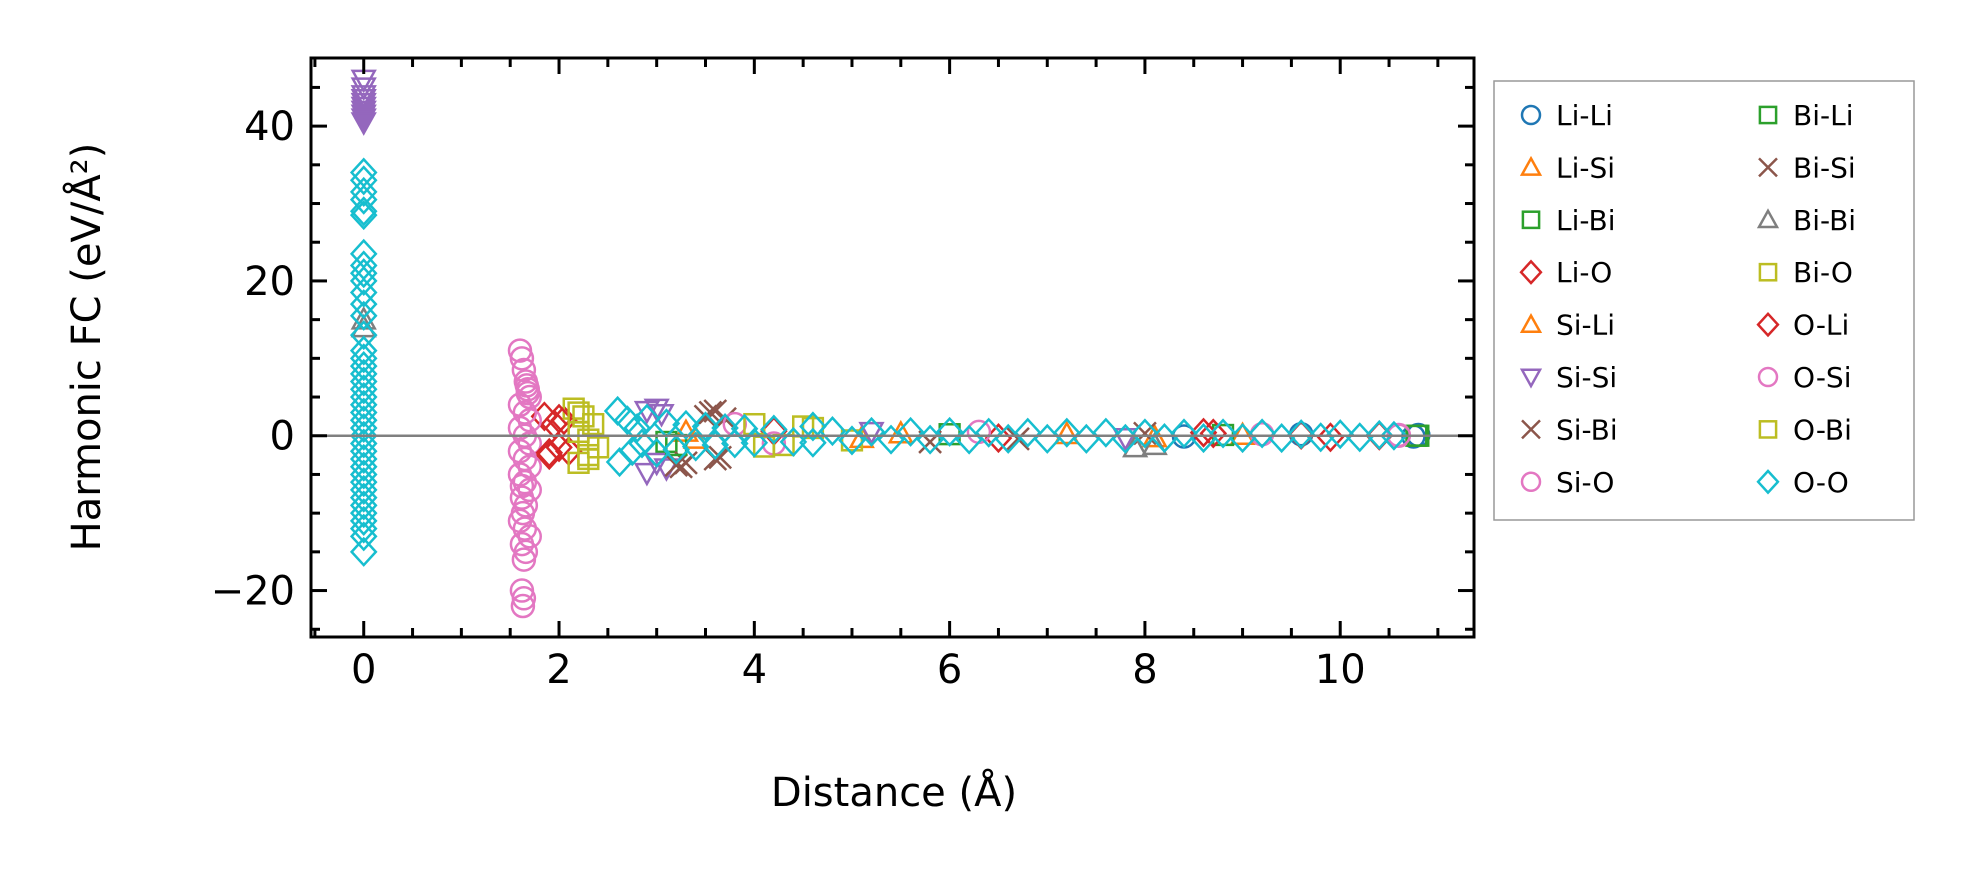 The image size is (1974, 887). Describe the element at coordinates (1807, 167) in the screenshot. I see `legend-entry: Bi-Si` at that location.